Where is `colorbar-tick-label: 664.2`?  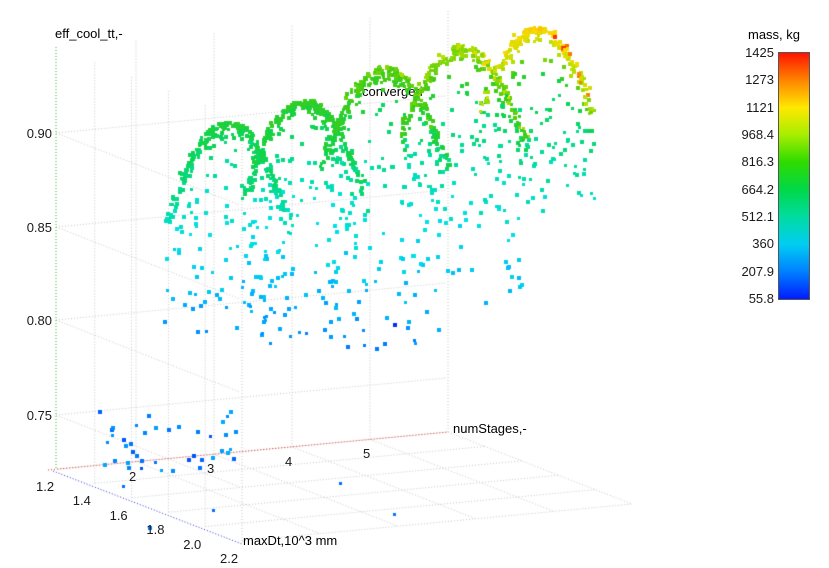 colorbar-tick-label: 664.2 is located at coordinates (757, 189).